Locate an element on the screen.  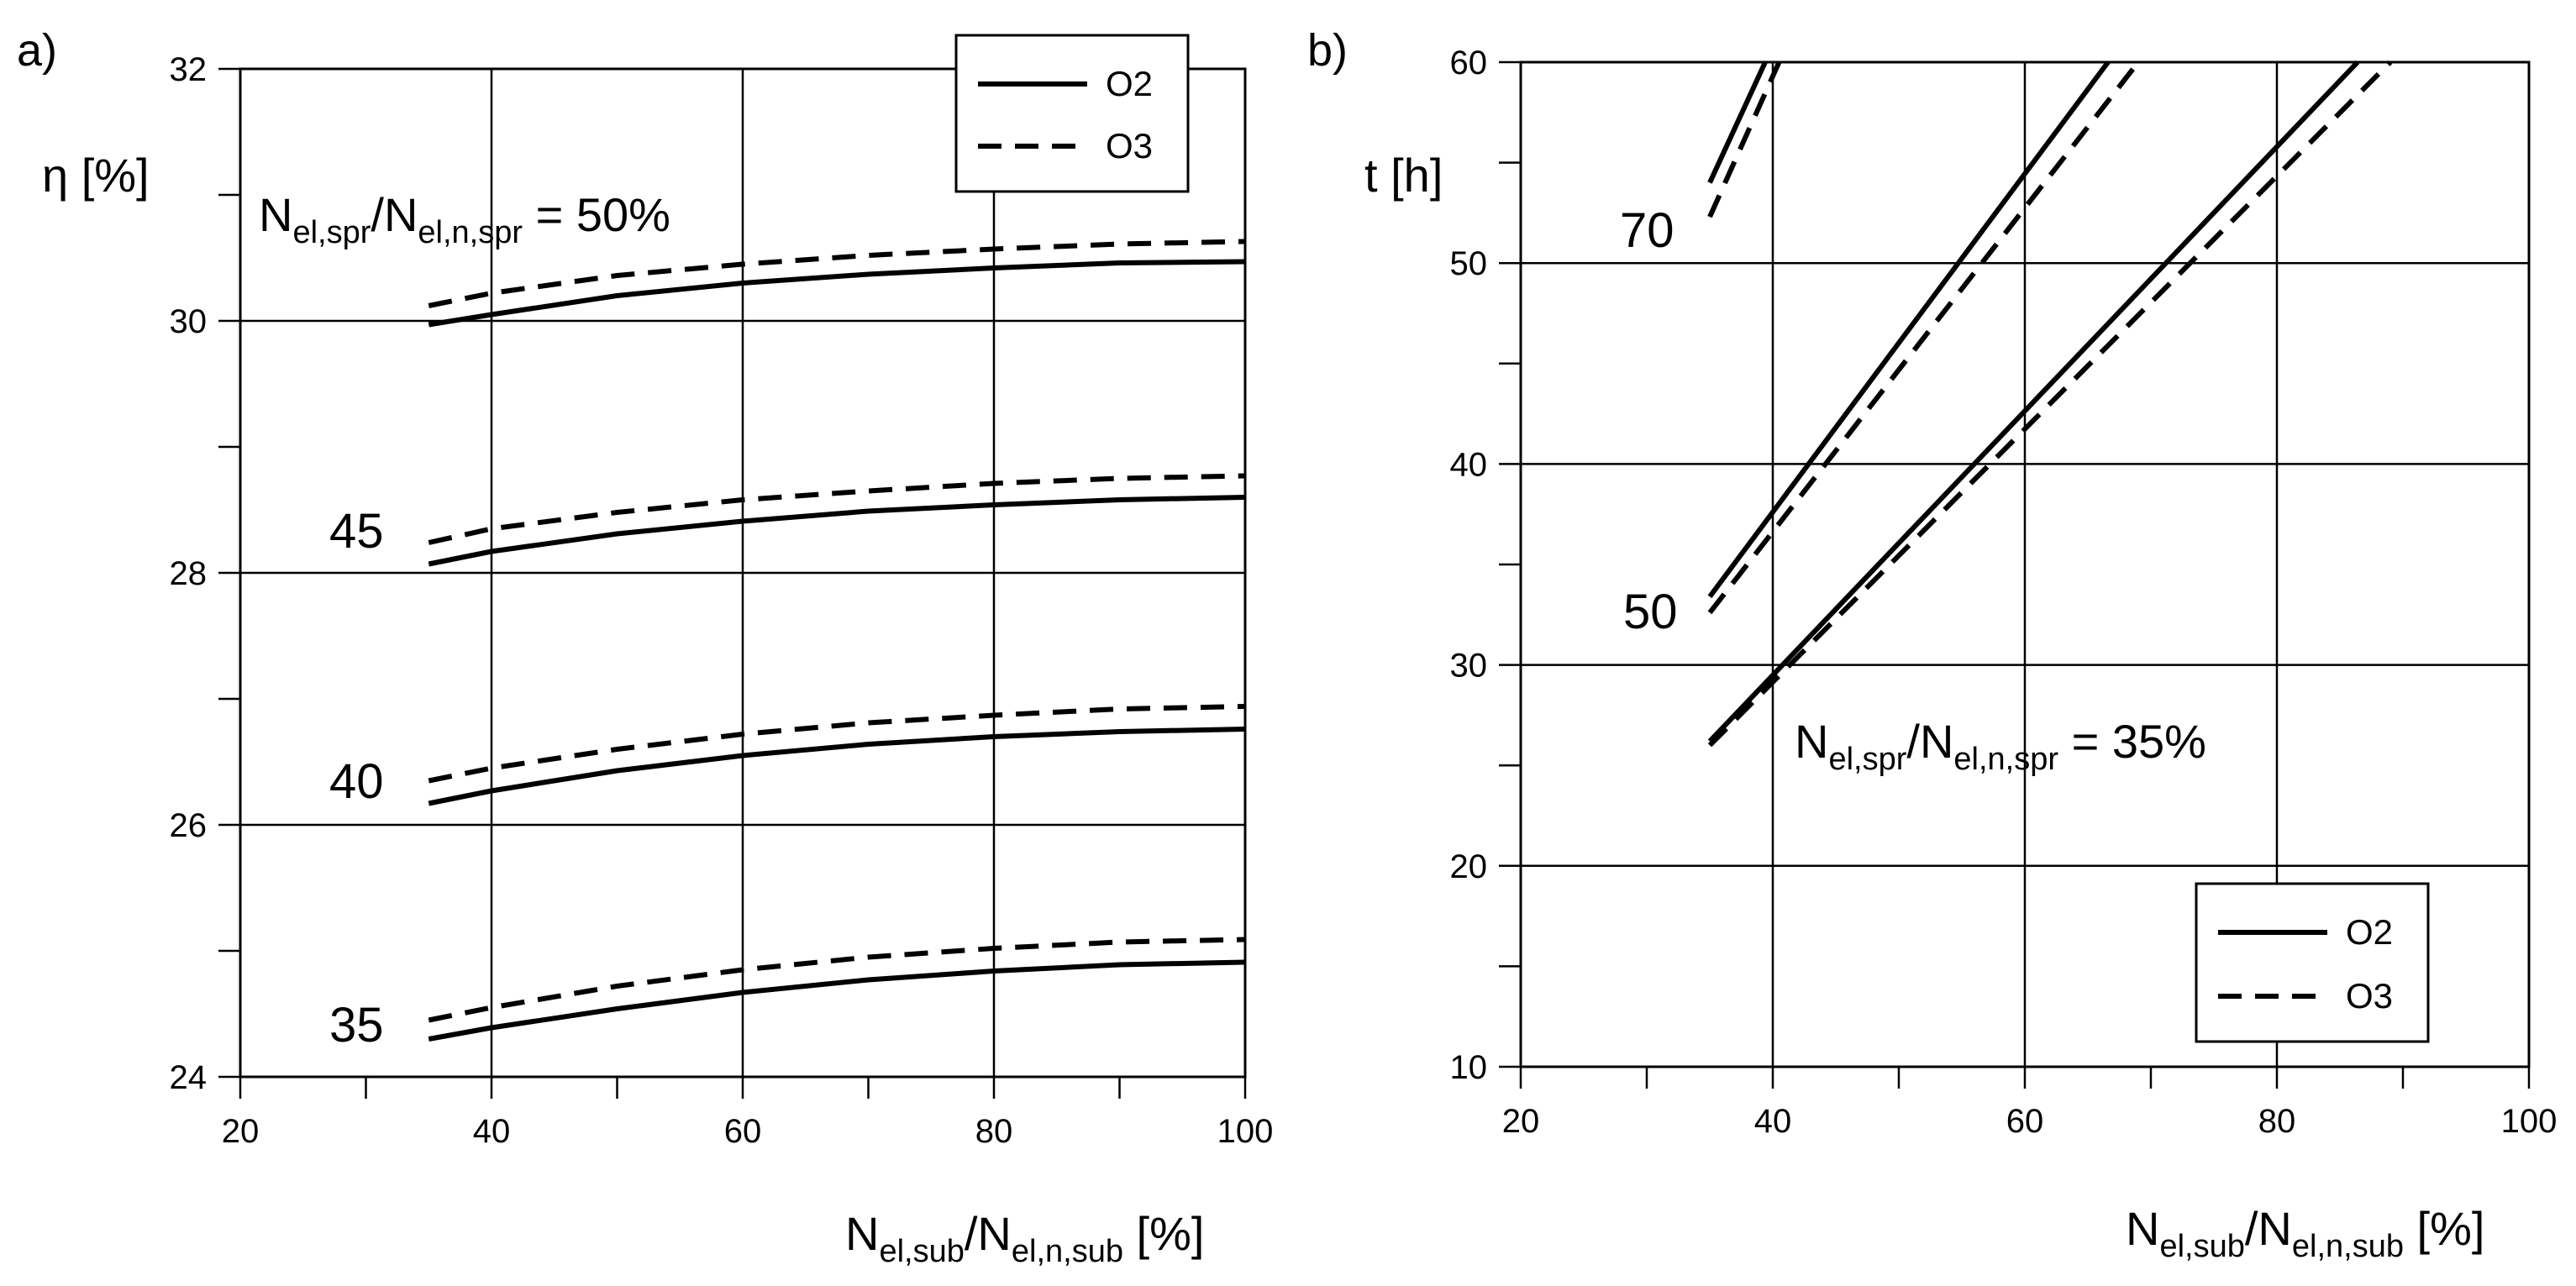
panel-a-y-tick-label: 26 is located at coordinates (189, 826).